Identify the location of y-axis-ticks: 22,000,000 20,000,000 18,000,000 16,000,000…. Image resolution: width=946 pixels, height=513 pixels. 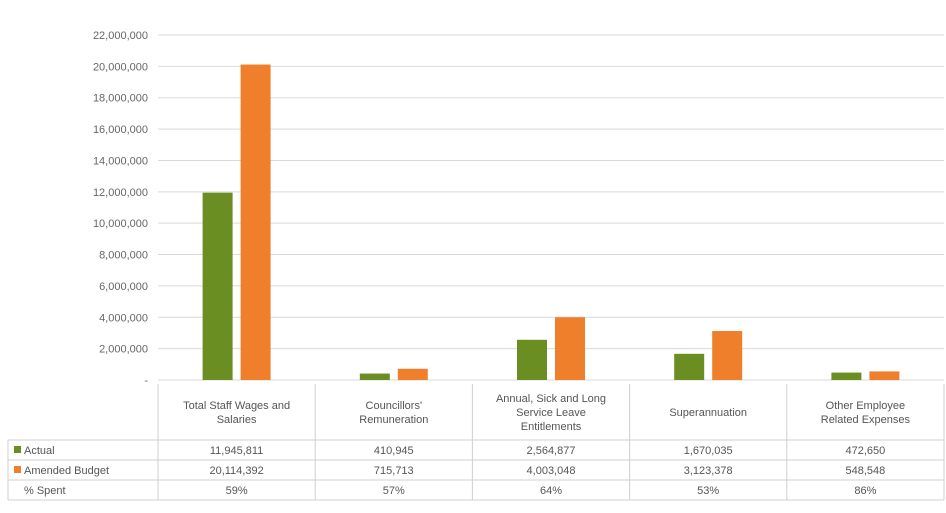
(120, 208).